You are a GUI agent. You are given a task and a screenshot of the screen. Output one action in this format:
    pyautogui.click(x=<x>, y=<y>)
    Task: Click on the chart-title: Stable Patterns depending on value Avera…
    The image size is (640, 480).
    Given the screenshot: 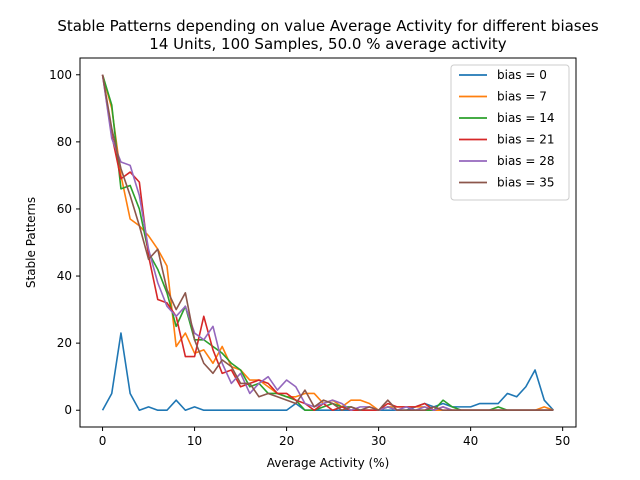 What is the action you would take?
    pyautogui.click(x=328, y=26)
    